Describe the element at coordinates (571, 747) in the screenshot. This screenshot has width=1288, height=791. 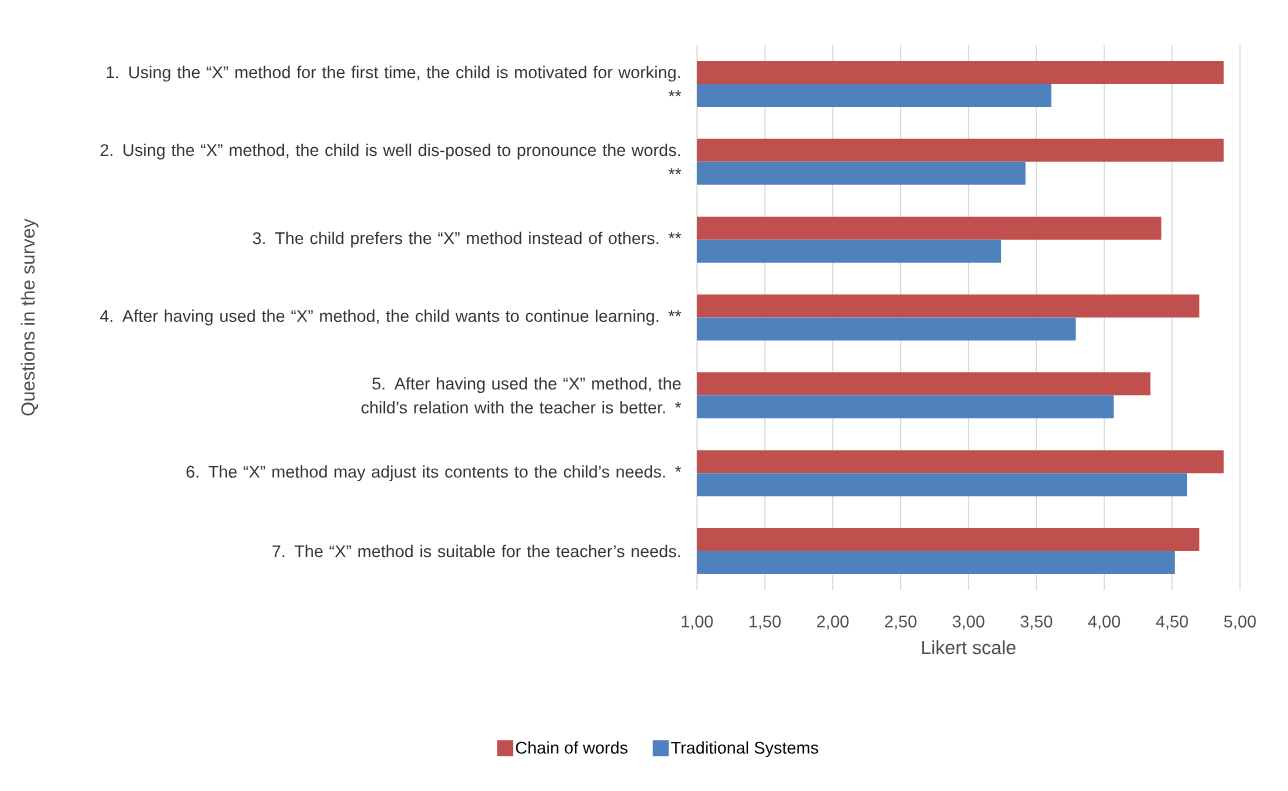
I see `legend-label: Chain of words` at that location.